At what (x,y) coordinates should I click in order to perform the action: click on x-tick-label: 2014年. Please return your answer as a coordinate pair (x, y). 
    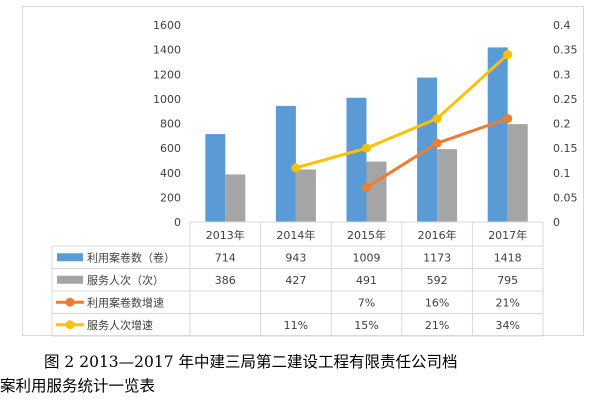
    Looking at the image, I should click on (295, 235).